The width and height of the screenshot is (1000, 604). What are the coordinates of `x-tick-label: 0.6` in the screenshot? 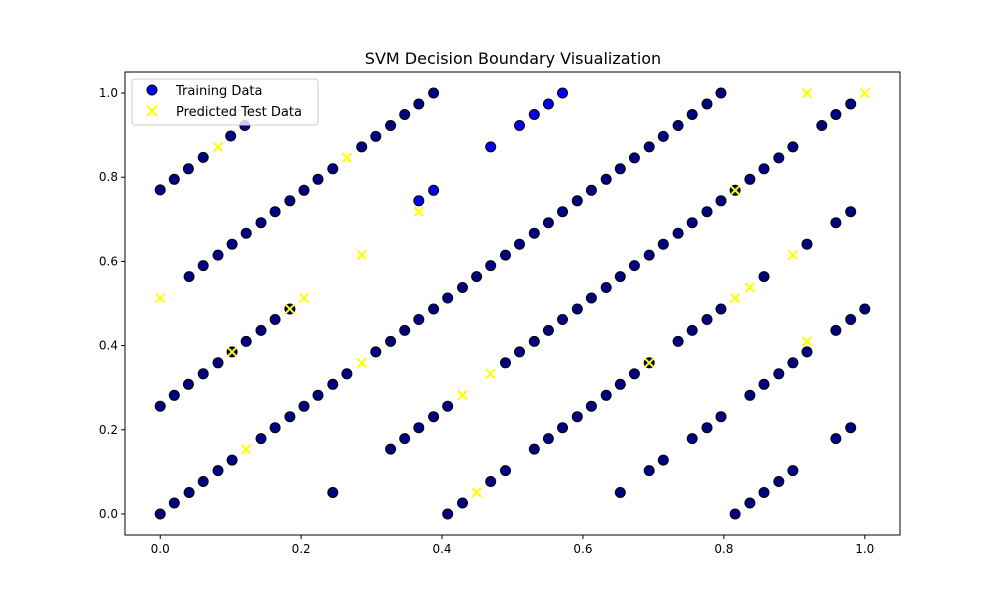 It's located at (582, 549).